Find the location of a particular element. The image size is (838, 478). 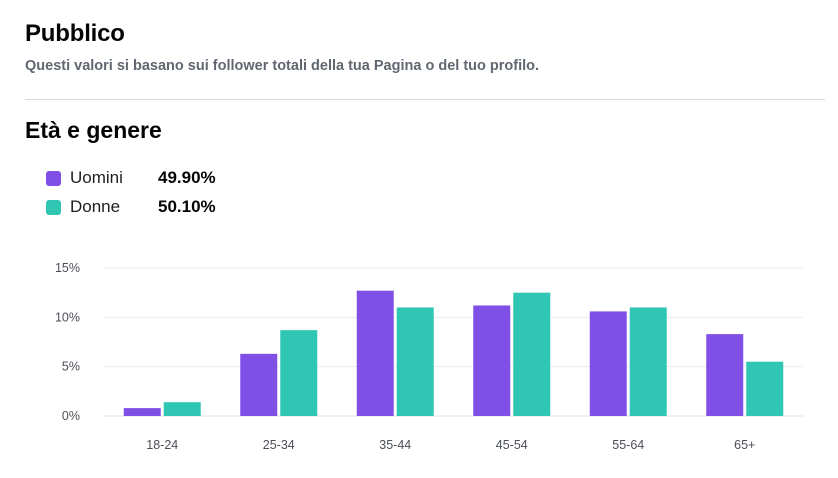

chart-legend: Uomini 49.90% Donne 50.10% is located at coordinates (146, 197).